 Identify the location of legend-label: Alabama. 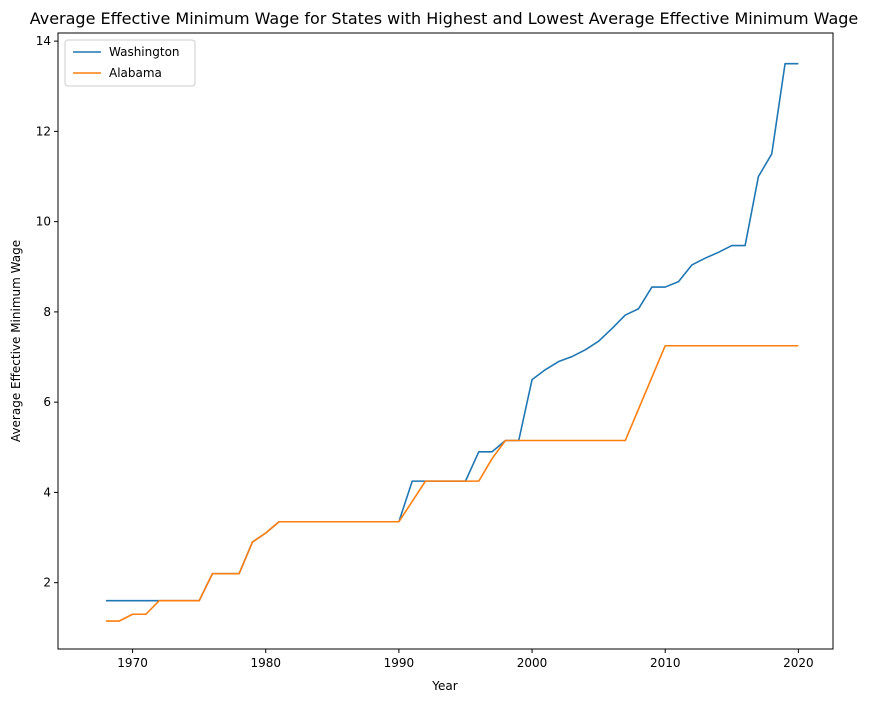
(135, 73).